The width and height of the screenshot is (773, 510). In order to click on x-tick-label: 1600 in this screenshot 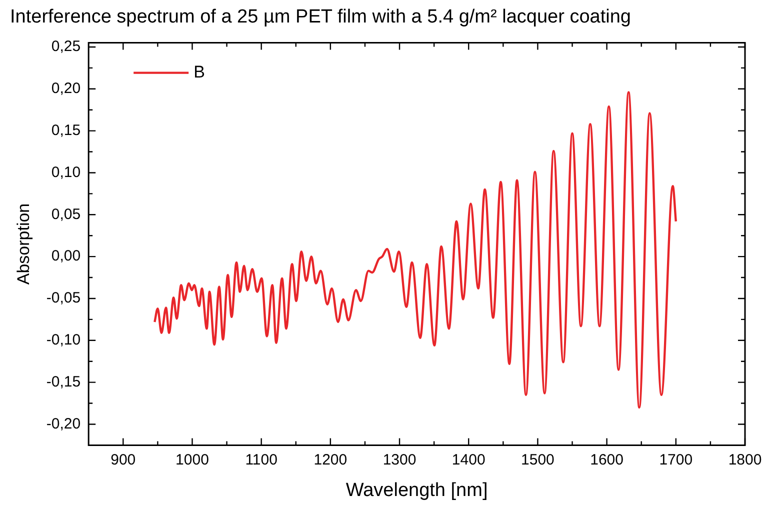, I will do `click(607, 459)`.